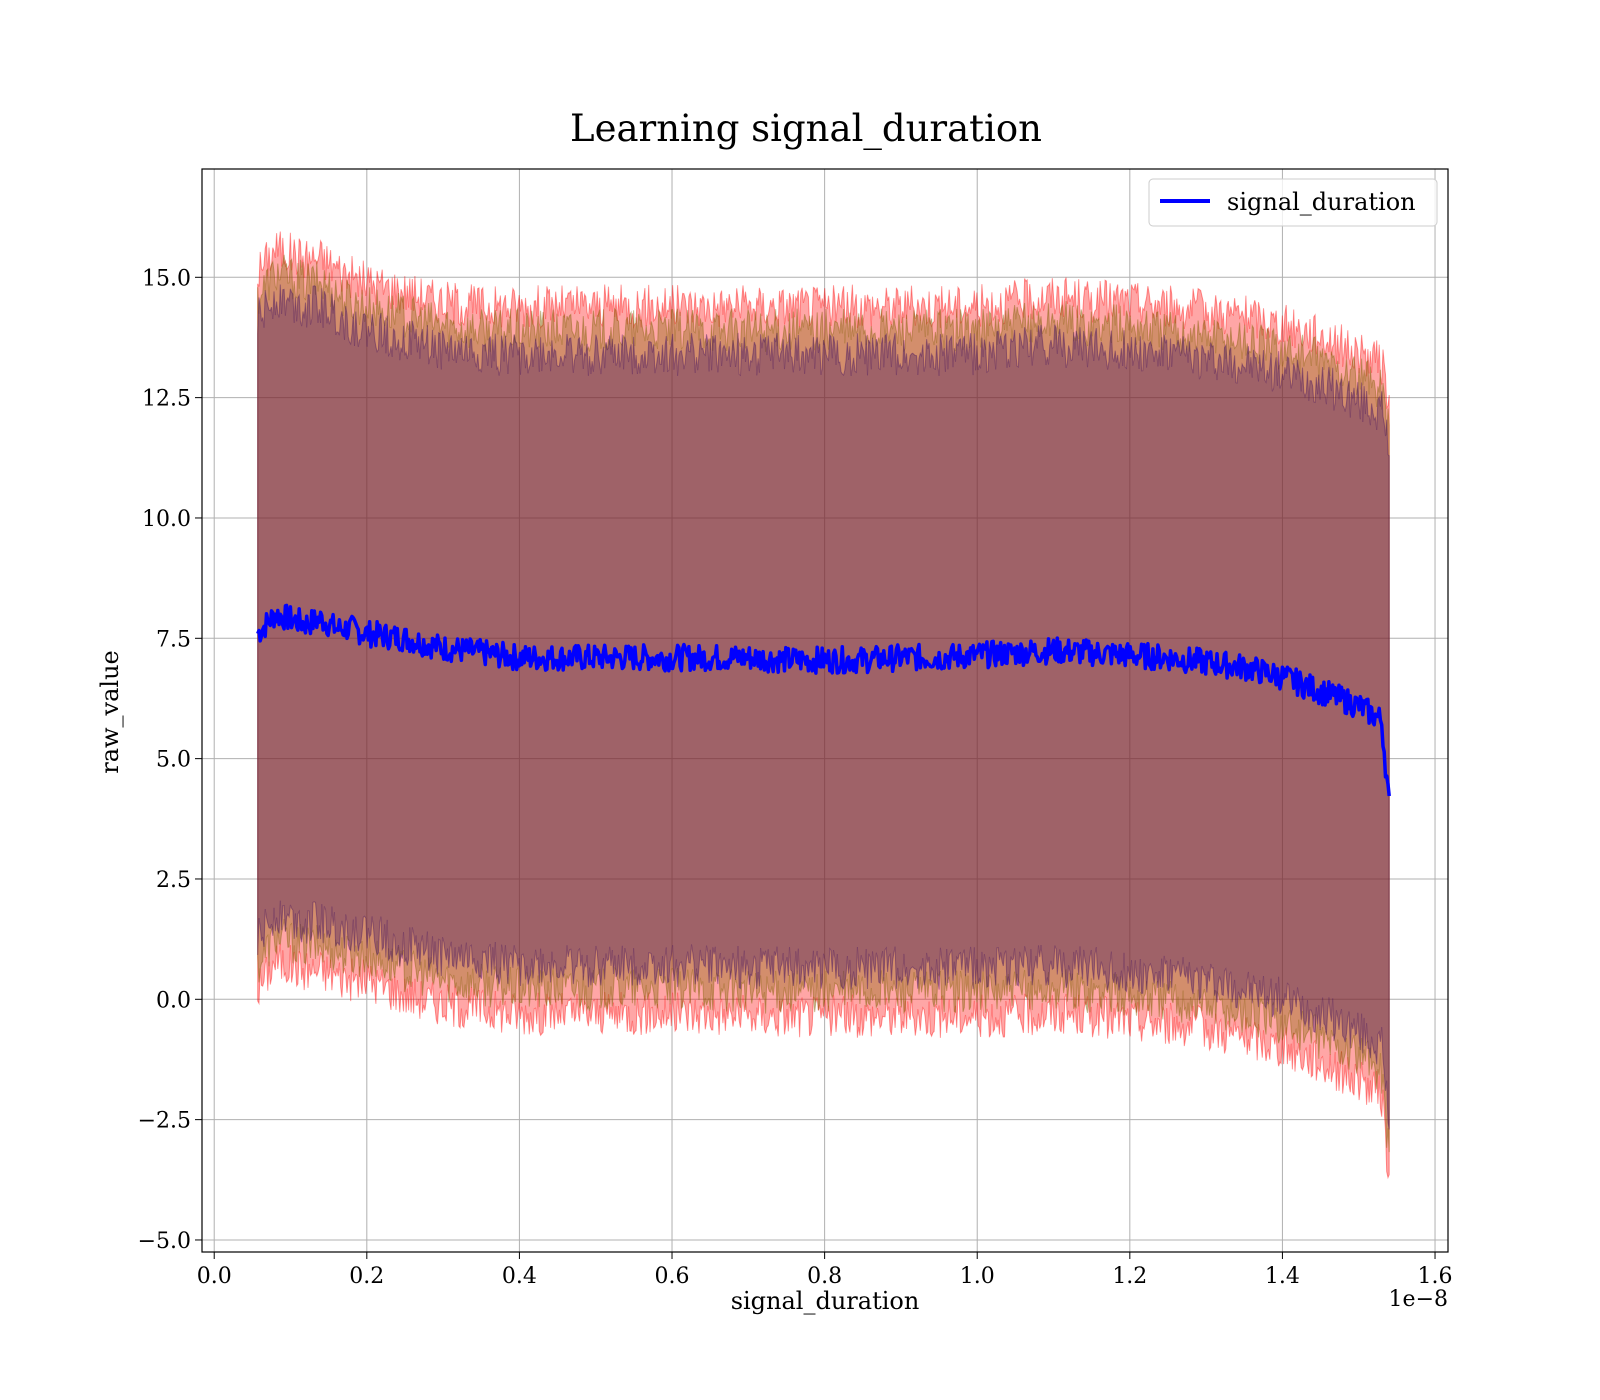 This screenshot has width=1600, height=1400. Describe the element at coordinates (166, 399) in the screenshot. I see `y-tick-label: 12.5` at that location.